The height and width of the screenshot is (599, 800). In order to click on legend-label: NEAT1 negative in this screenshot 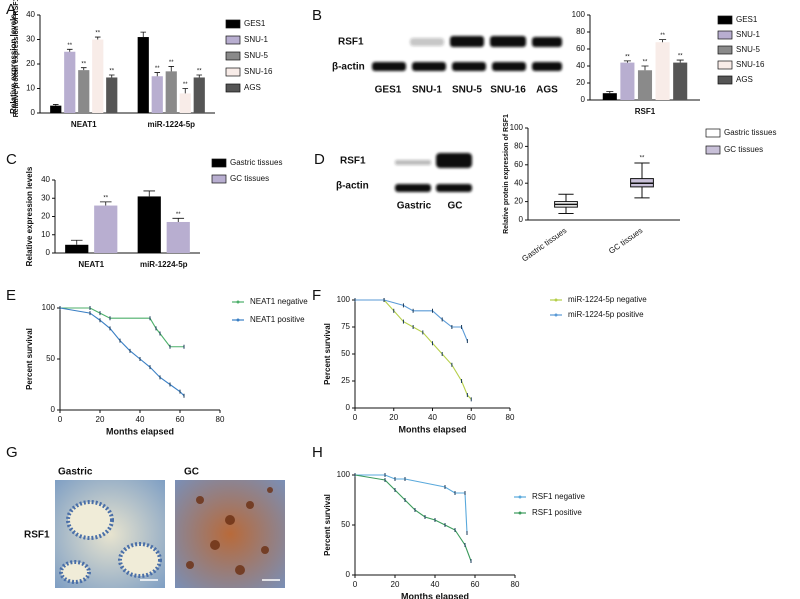, I will do `click(279, 301)`.